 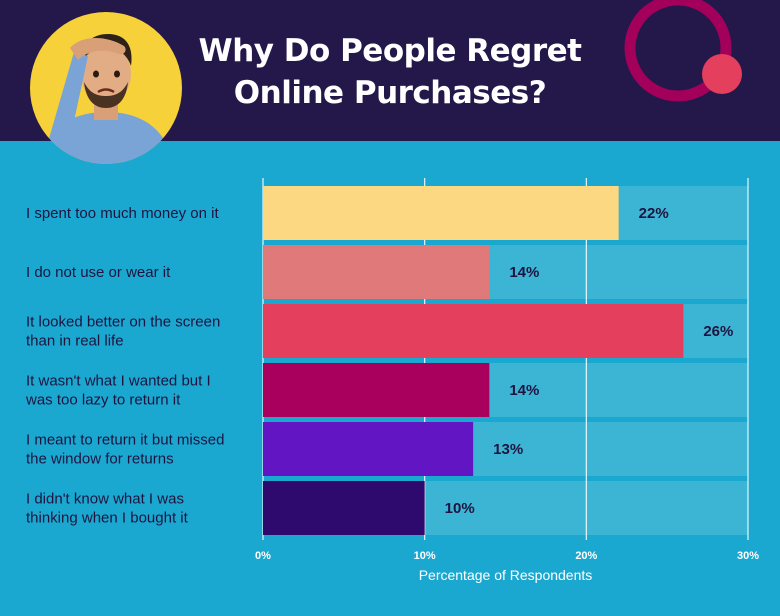 What do you see at coordinates (122, 213) in the screenshot?
I see `category-label: I spent too much money on it` at bounding box center [122, 213].